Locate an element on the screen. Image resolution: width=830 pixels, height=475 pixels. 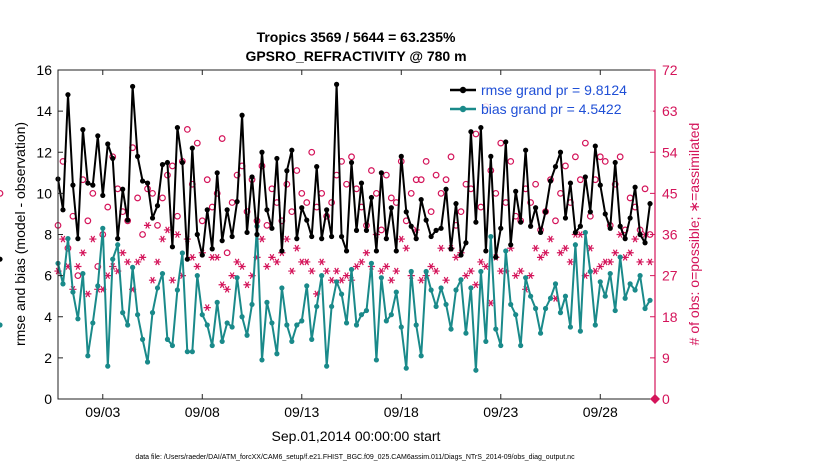
y-right-tick-label-8: 72 is located at coordinates (670, 70).